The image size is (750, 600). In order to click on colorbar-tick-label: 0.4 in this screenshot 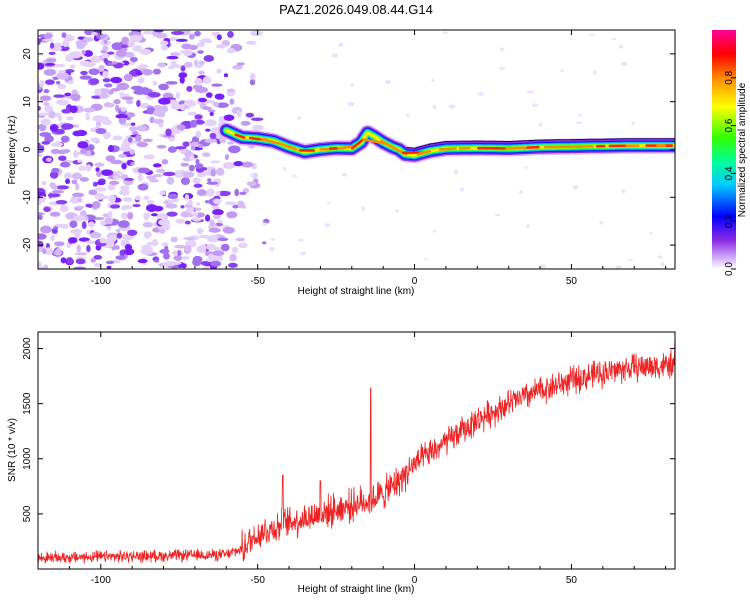, I will do `click(729, 173)`.